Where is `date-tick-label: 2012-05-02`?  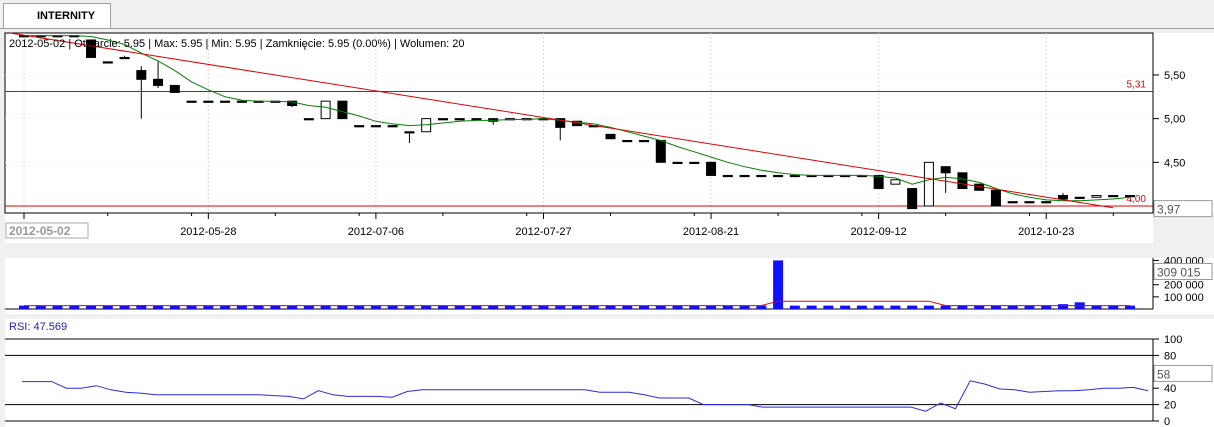
date-tick-label: 2012-05-02 is located at coordinates (40, 231).